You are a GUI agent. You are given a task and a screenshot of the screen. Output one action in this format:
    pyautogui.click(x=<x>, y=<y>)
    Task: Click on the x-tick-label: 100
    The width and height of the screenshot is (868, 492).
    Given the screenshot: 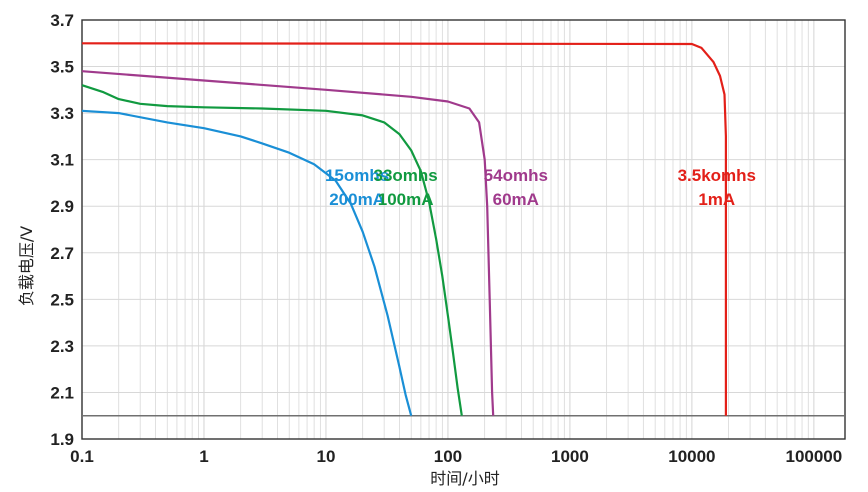 What is the action you would take?
    pyautogui.click(x=448, y=456)
    